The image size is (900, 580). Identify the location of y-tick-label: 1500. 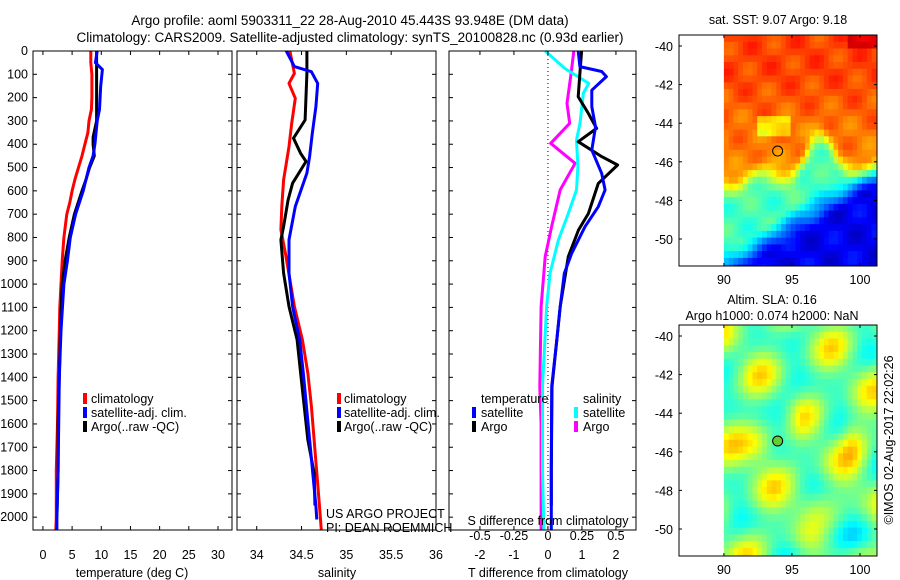
(14, 401).